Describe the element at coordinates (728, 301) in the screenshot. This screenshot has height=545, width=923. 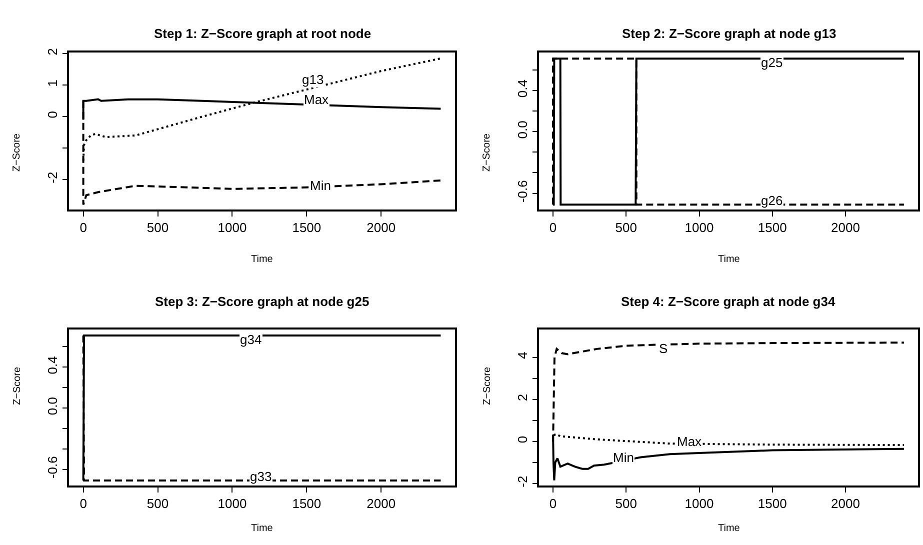
I see `chart-title: Step 4: Z−Score graph at node g34` at that location.